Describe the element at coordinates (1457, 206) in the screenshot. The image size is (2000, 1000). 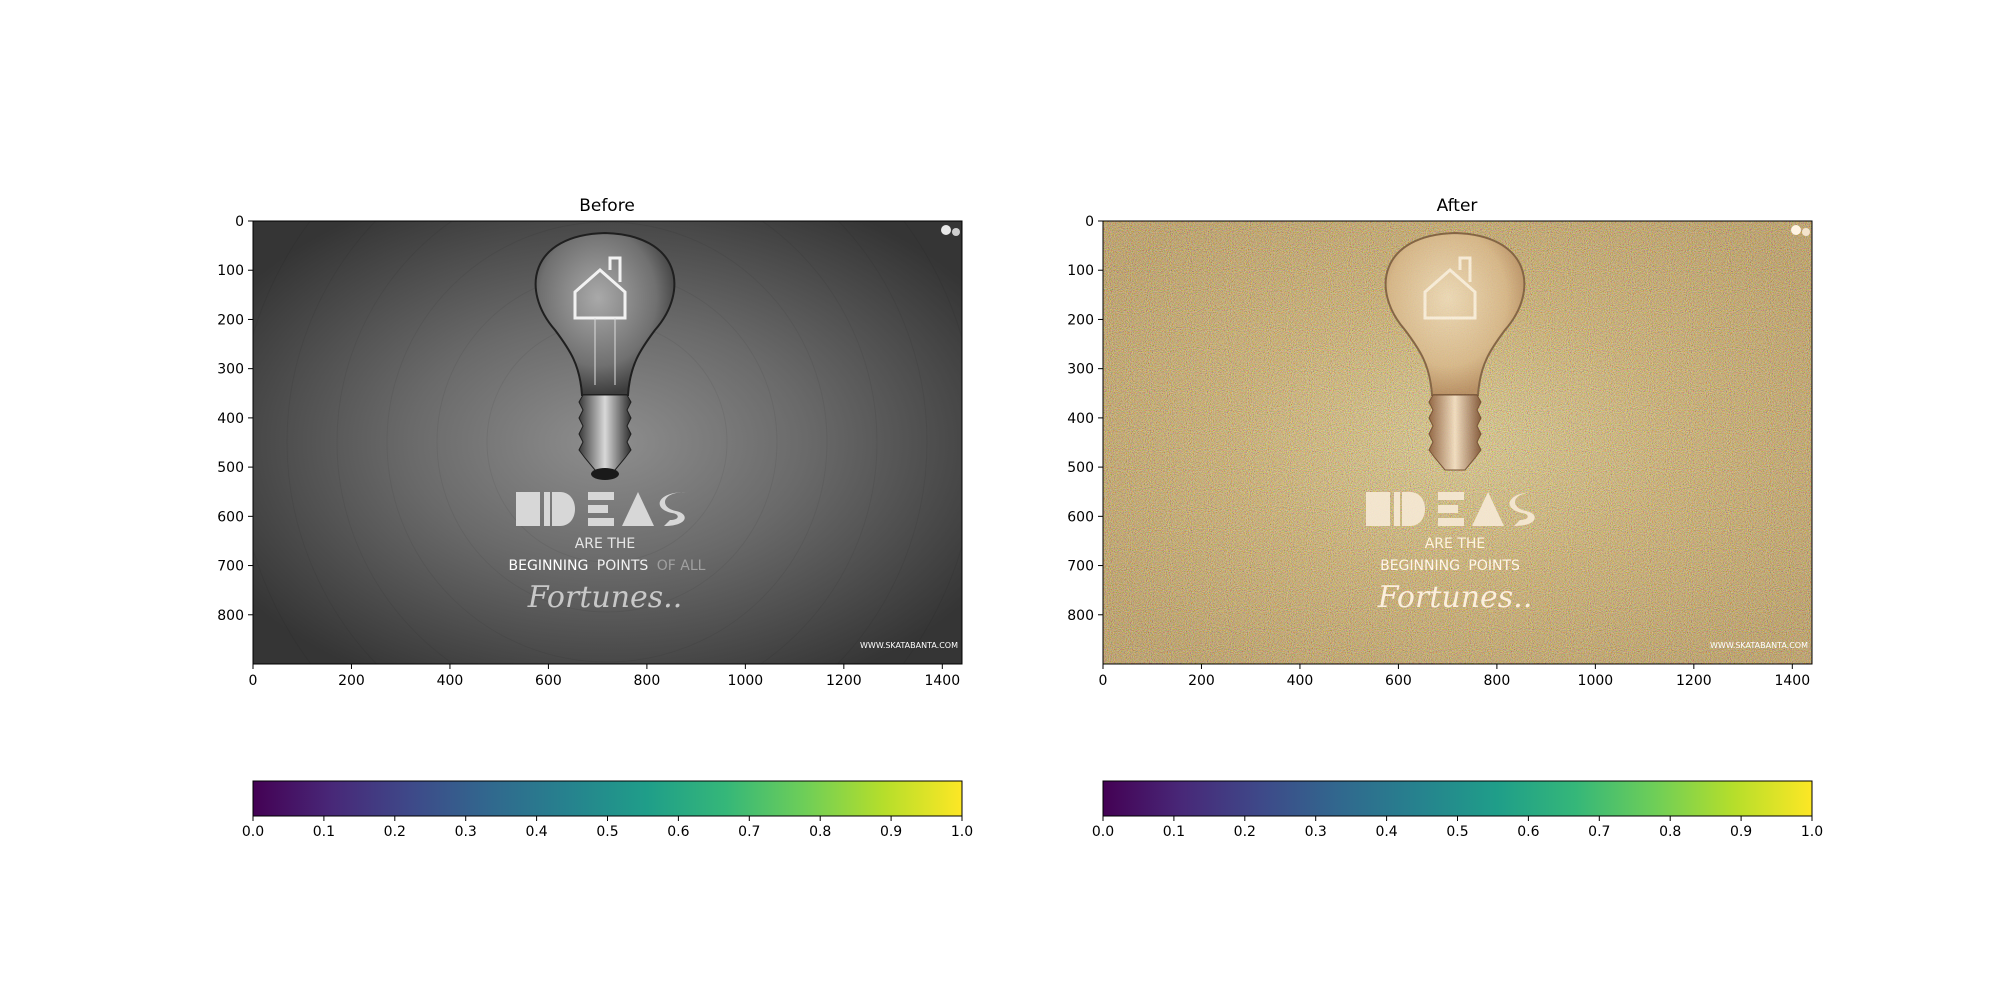
I see `panel-title: After` at that location.